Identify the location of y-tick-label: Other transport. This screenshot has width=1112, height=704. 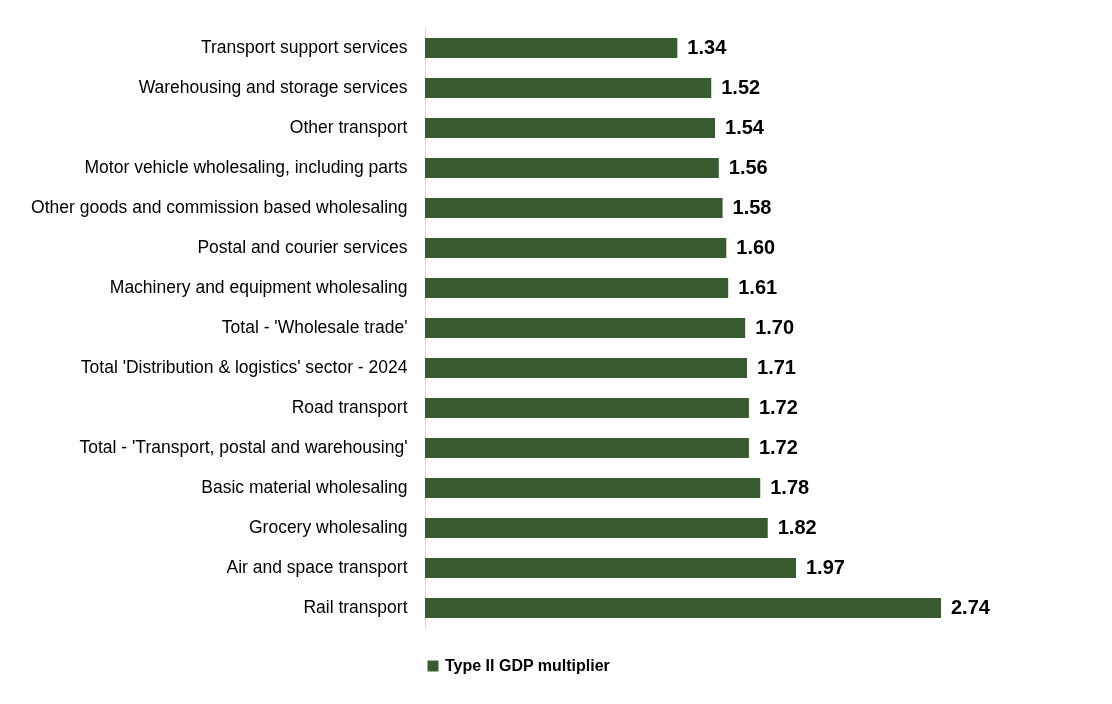
(348, 127).